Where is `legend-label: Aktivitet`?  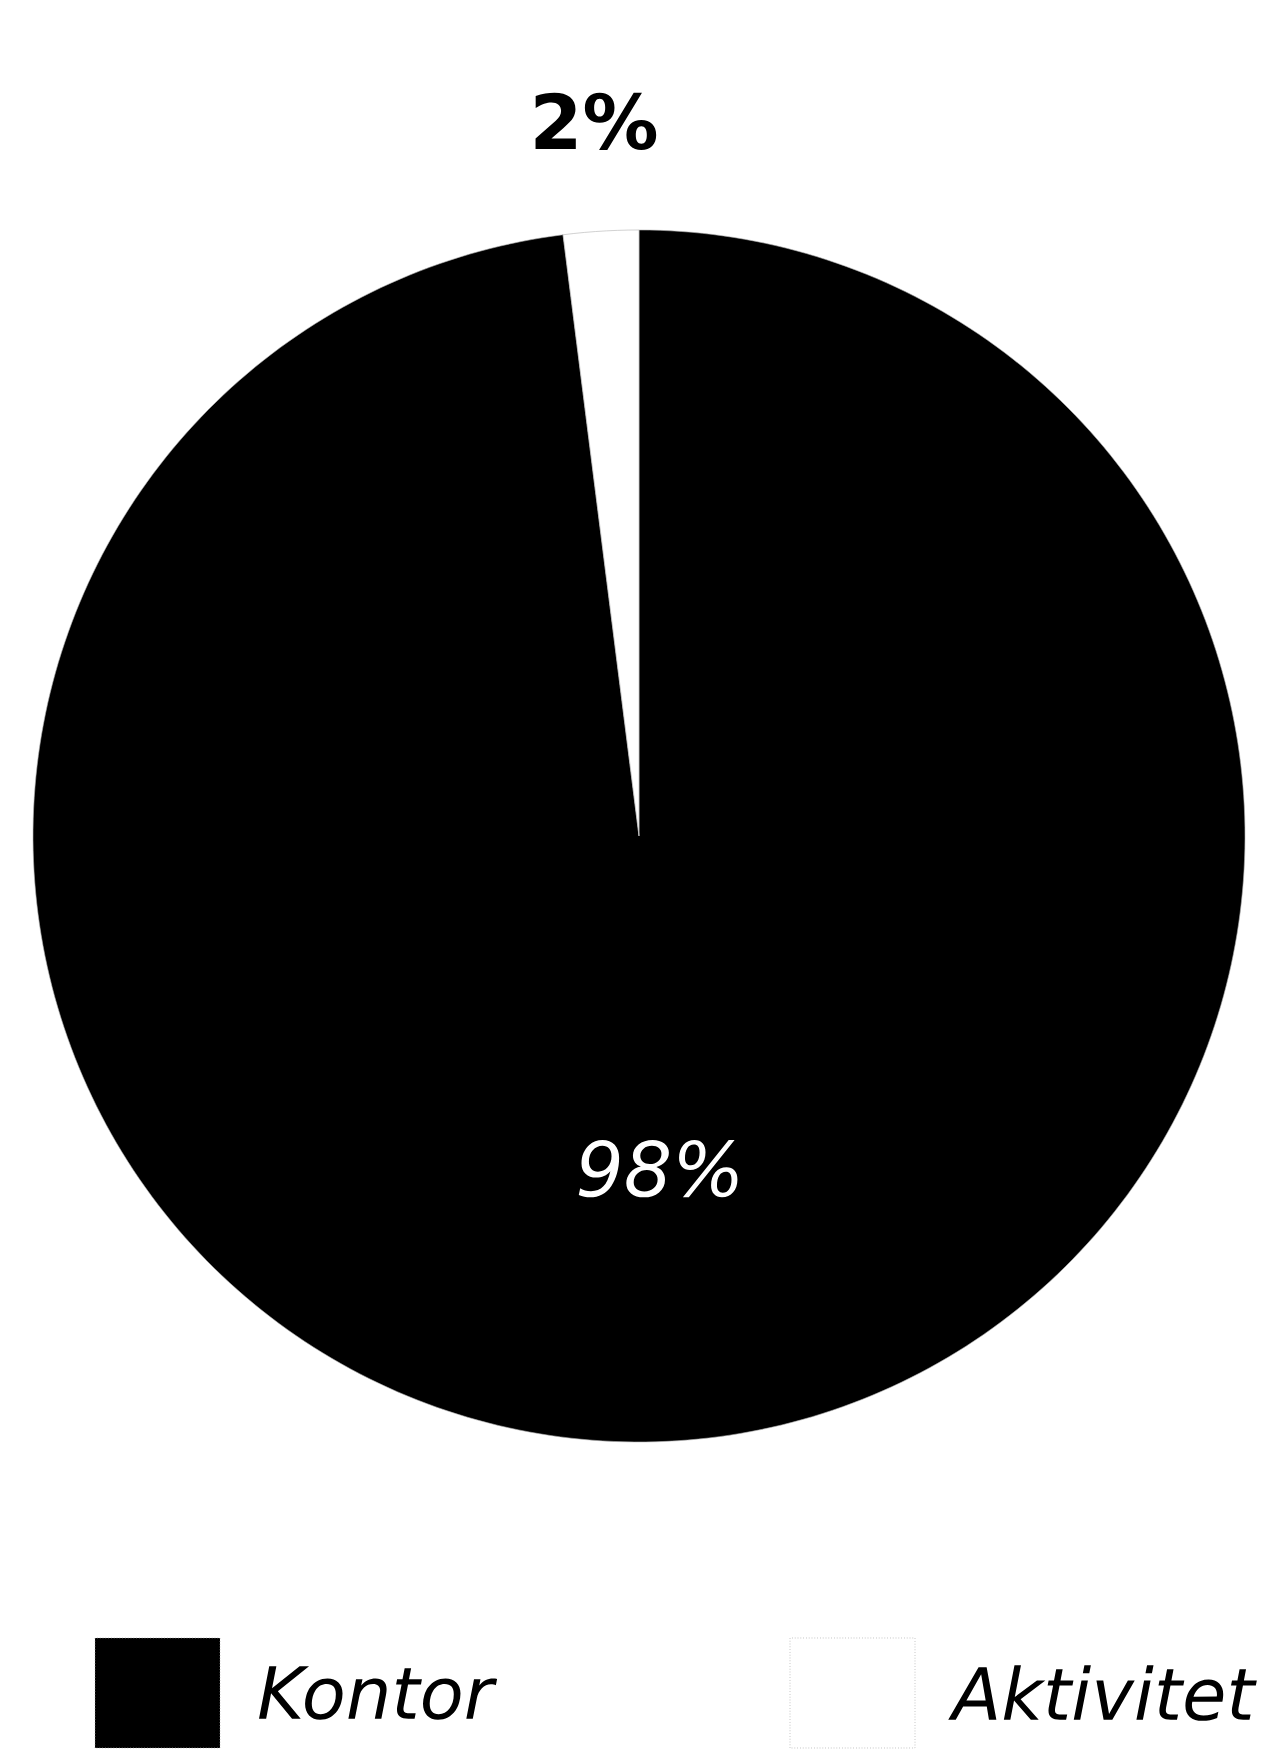
legend-label: Aktivitet is located at coordinates (1102, 1693).